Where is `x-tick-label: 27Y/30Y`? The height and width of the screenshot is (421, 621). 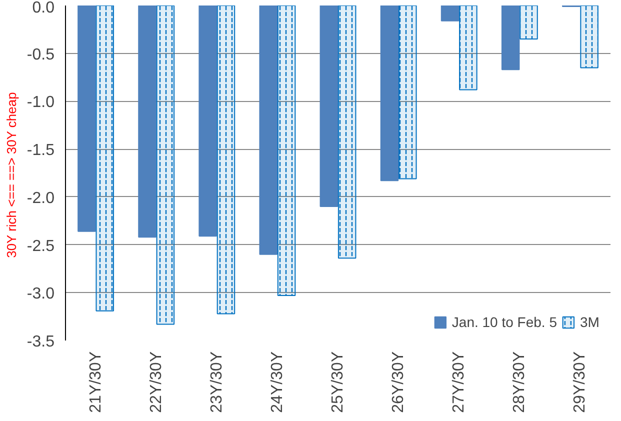
x-tick-label: 27Y/30Y is located at coordinates (459, 382).